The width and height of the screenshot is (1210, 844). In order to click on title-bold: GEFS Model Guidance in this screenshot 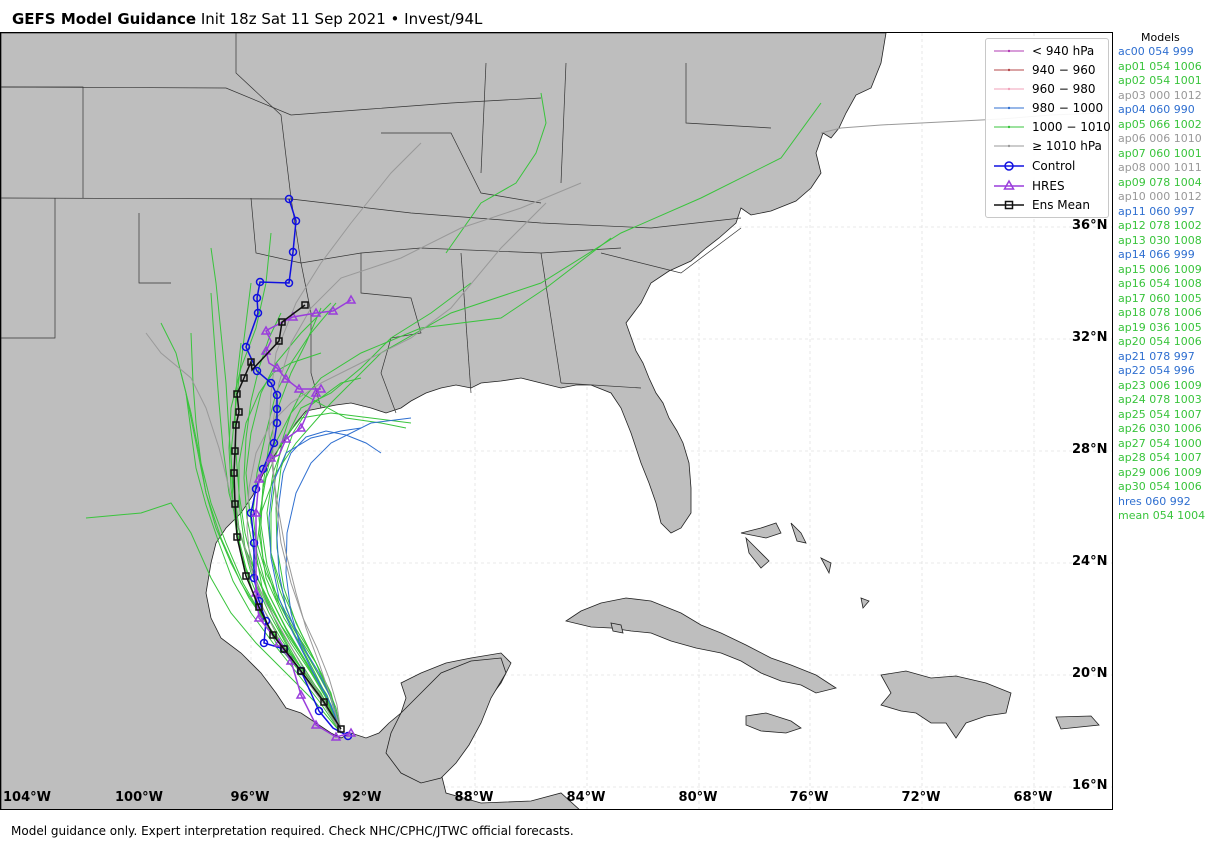, I will do `click(104, 19)`.